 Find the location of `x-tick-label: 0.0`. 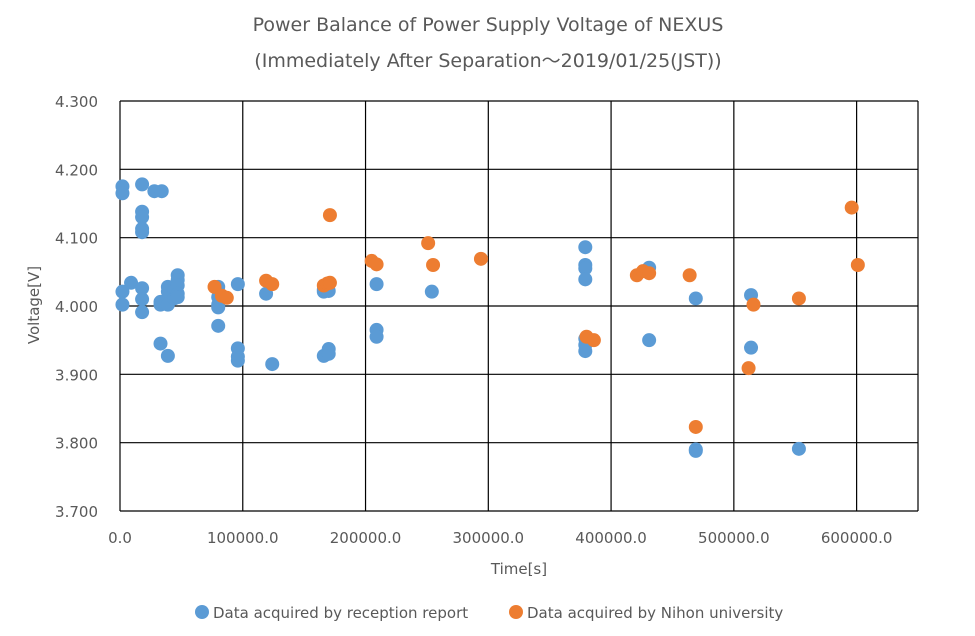

x-tick-label: 0.0 is located at coordinates (120, 538).